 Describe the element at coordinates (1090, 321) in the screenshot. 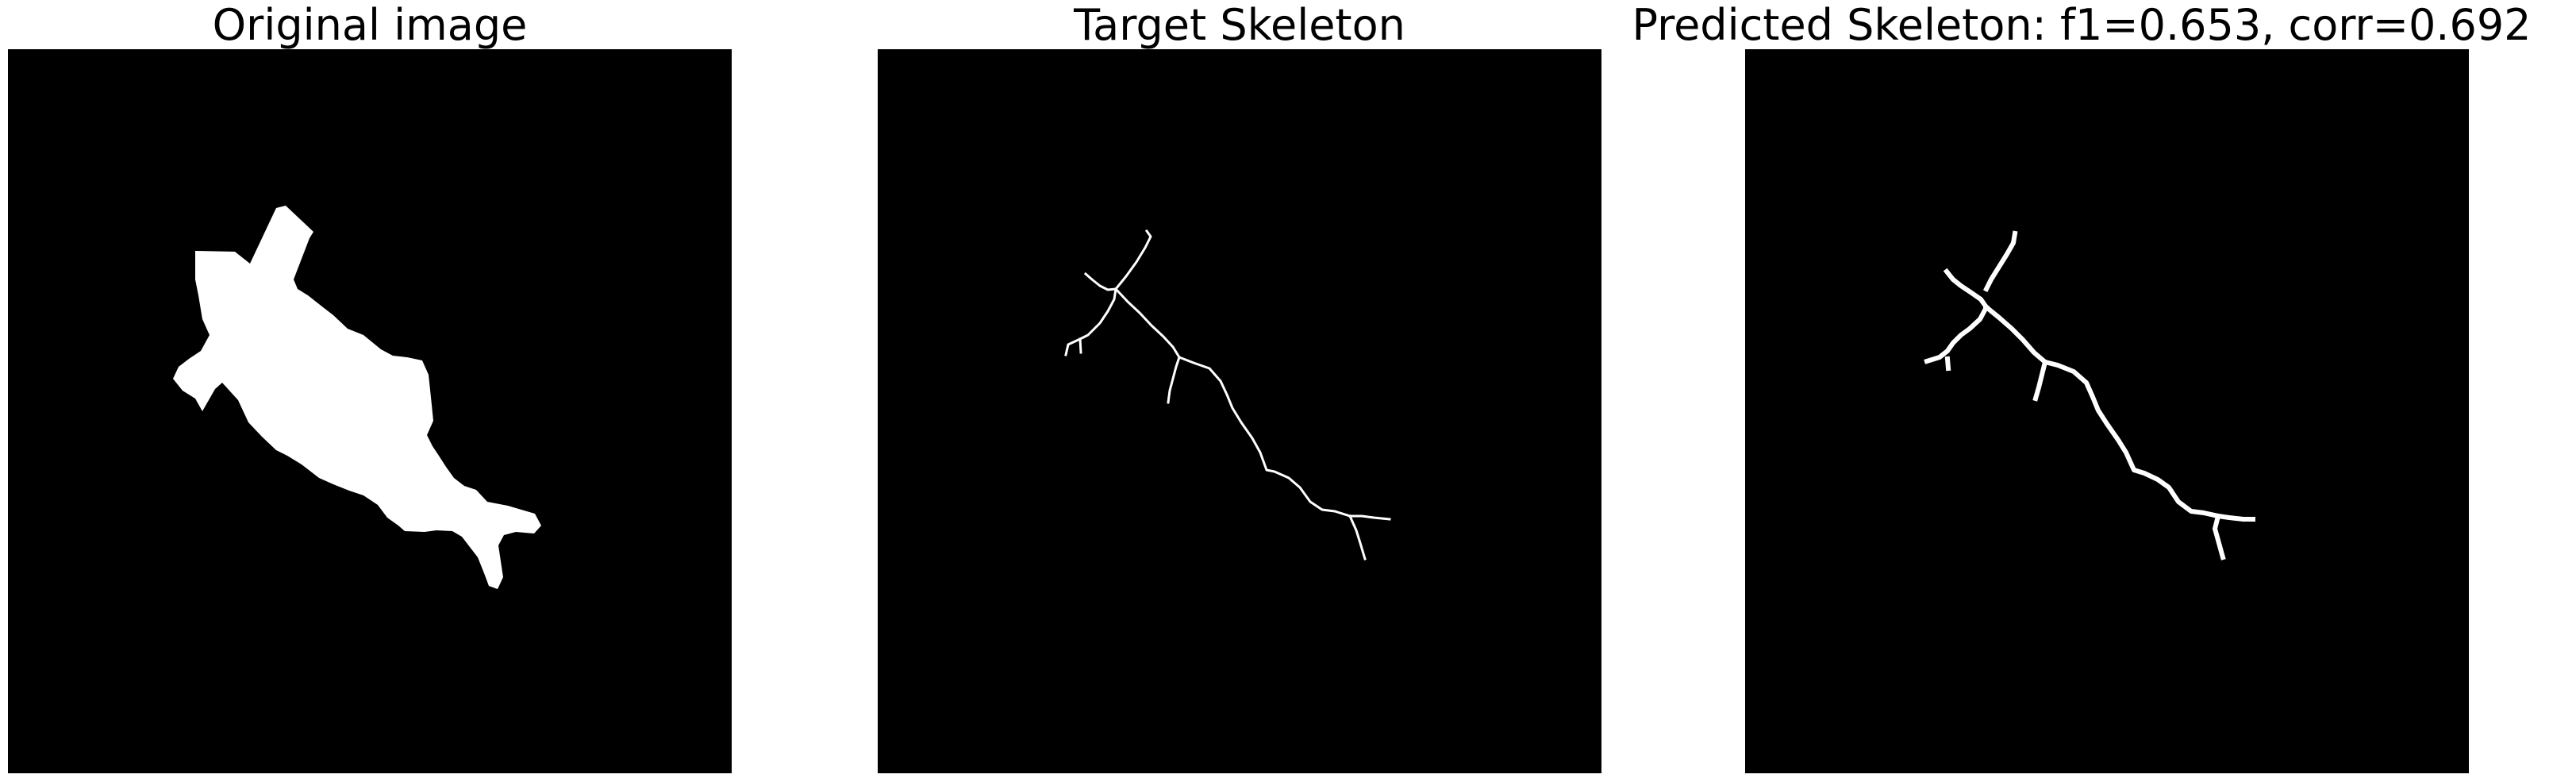

I see `target-left-branch` at that location.